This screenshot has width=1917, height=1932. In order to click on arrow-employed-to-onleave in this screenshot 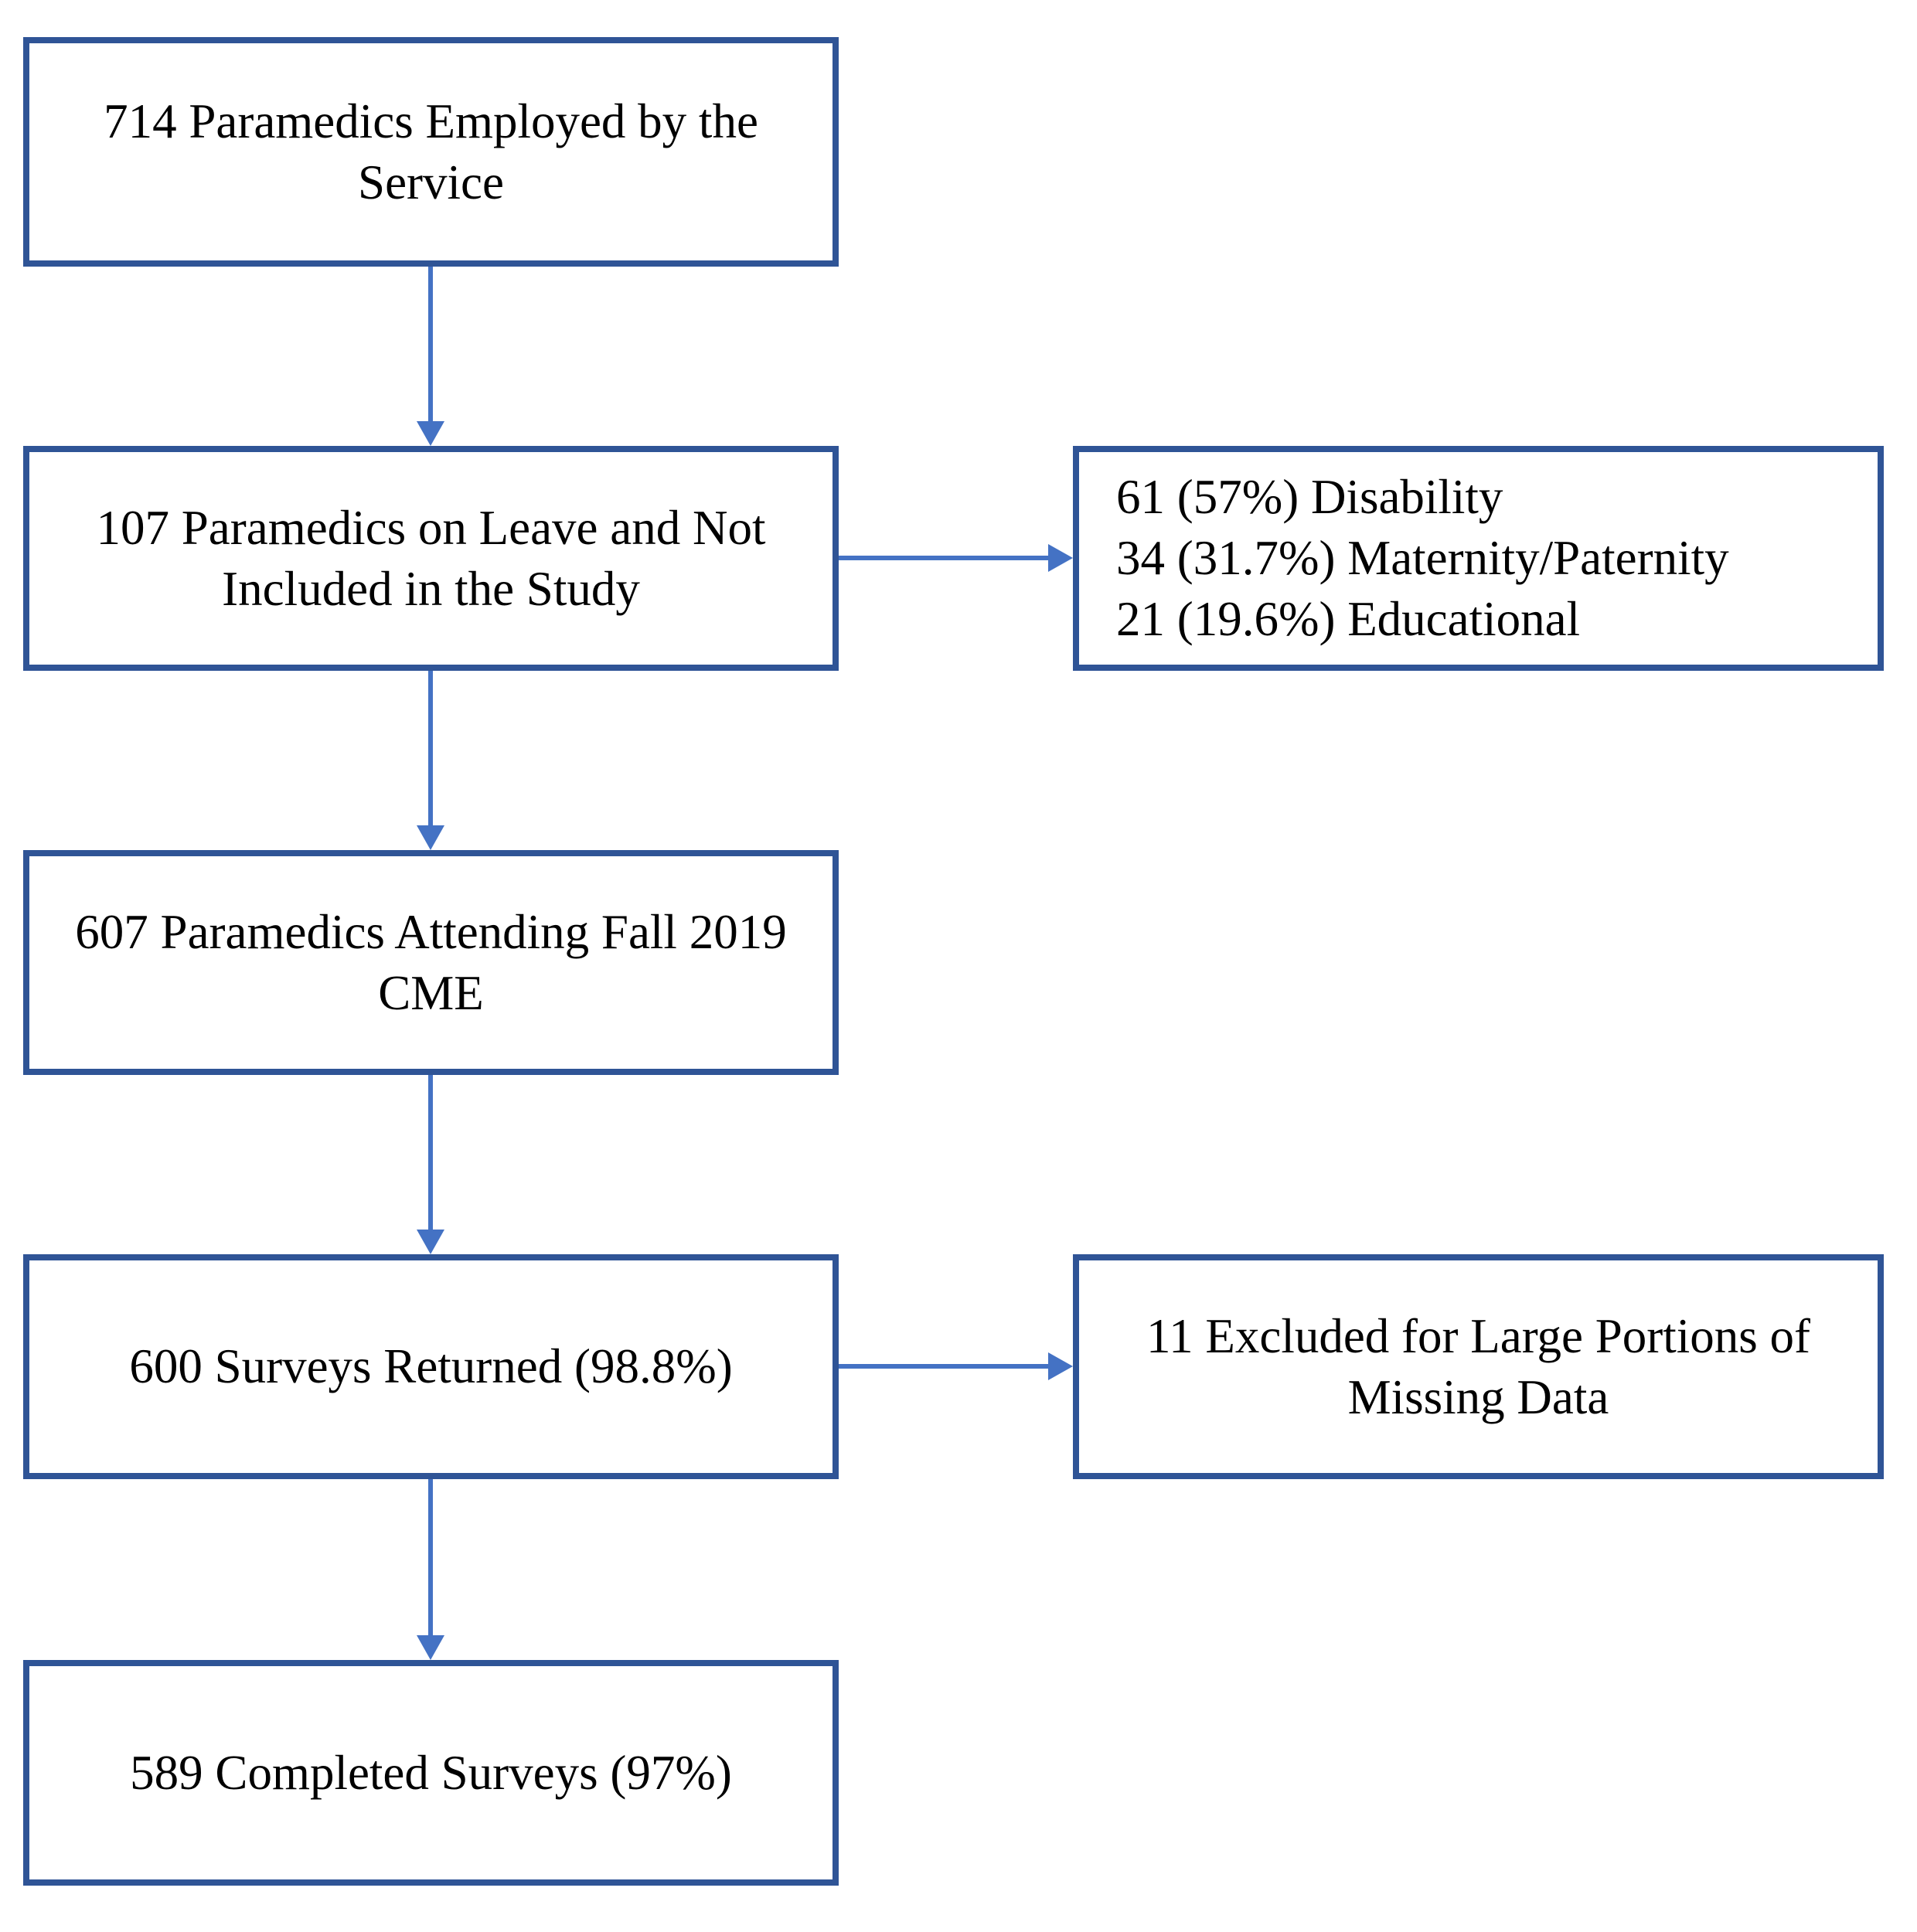, I will do `click(431, 356)`.